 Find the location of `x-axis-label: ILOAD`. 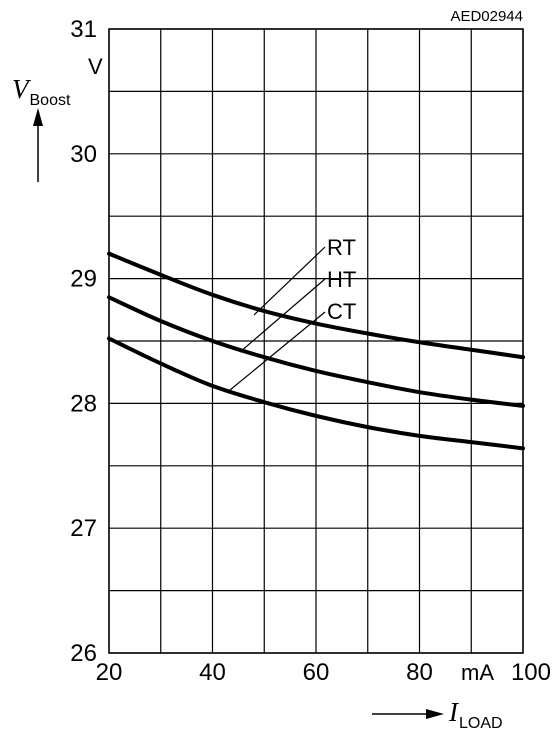

x-axis-label: ILOAD is located at coordinates (437, 713).